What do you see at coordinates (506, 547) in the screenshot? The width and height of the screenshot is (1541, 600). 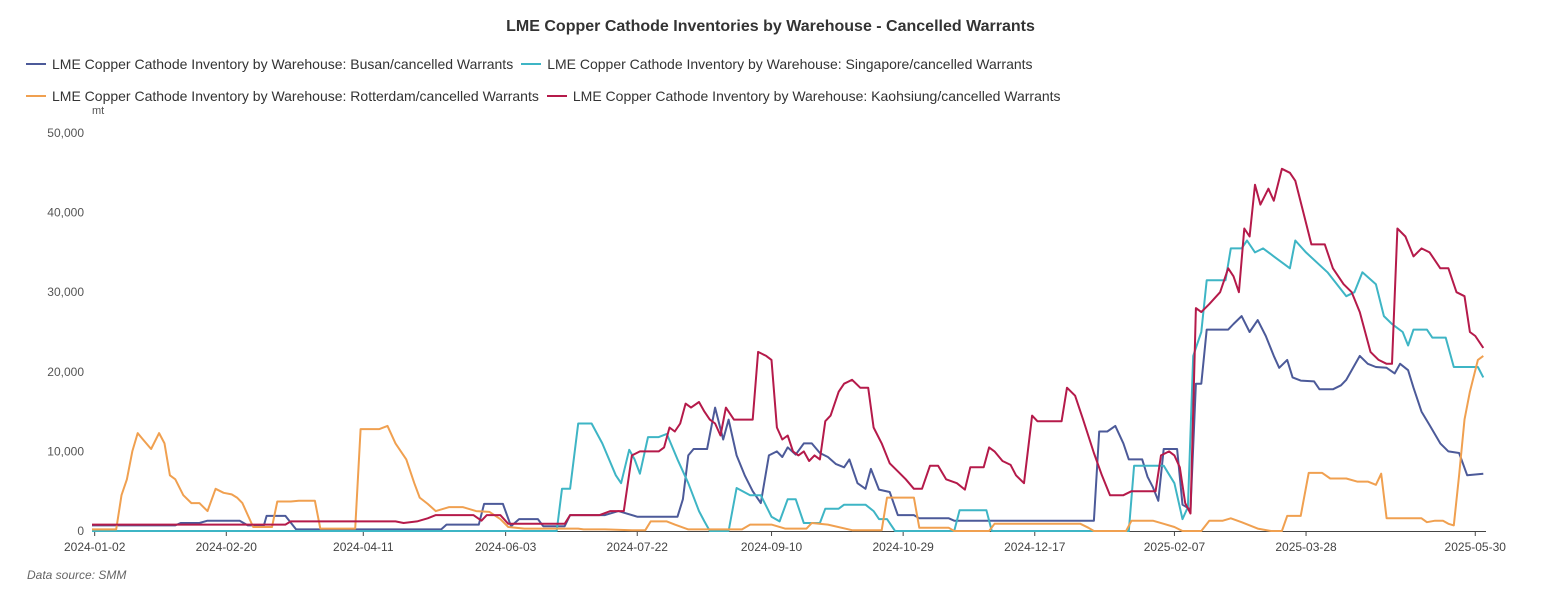 I see `x-tick-label: 2024-06-03` at bounding box center [506, 547].